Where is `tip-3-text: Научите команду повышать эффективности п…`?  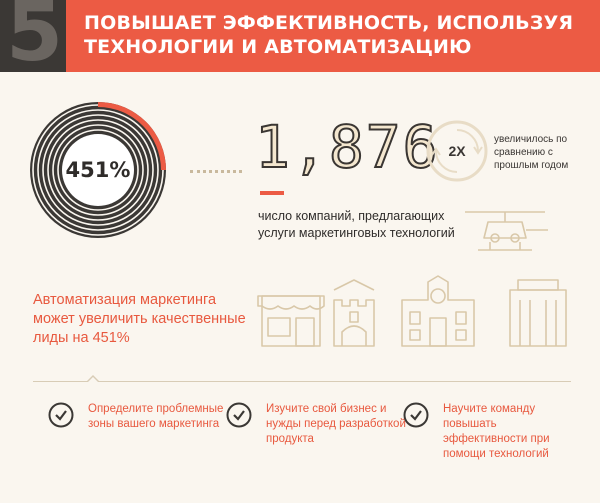 tip-3-text: Научите команду повышать эффективности п… is located at coordinates (496, 431).